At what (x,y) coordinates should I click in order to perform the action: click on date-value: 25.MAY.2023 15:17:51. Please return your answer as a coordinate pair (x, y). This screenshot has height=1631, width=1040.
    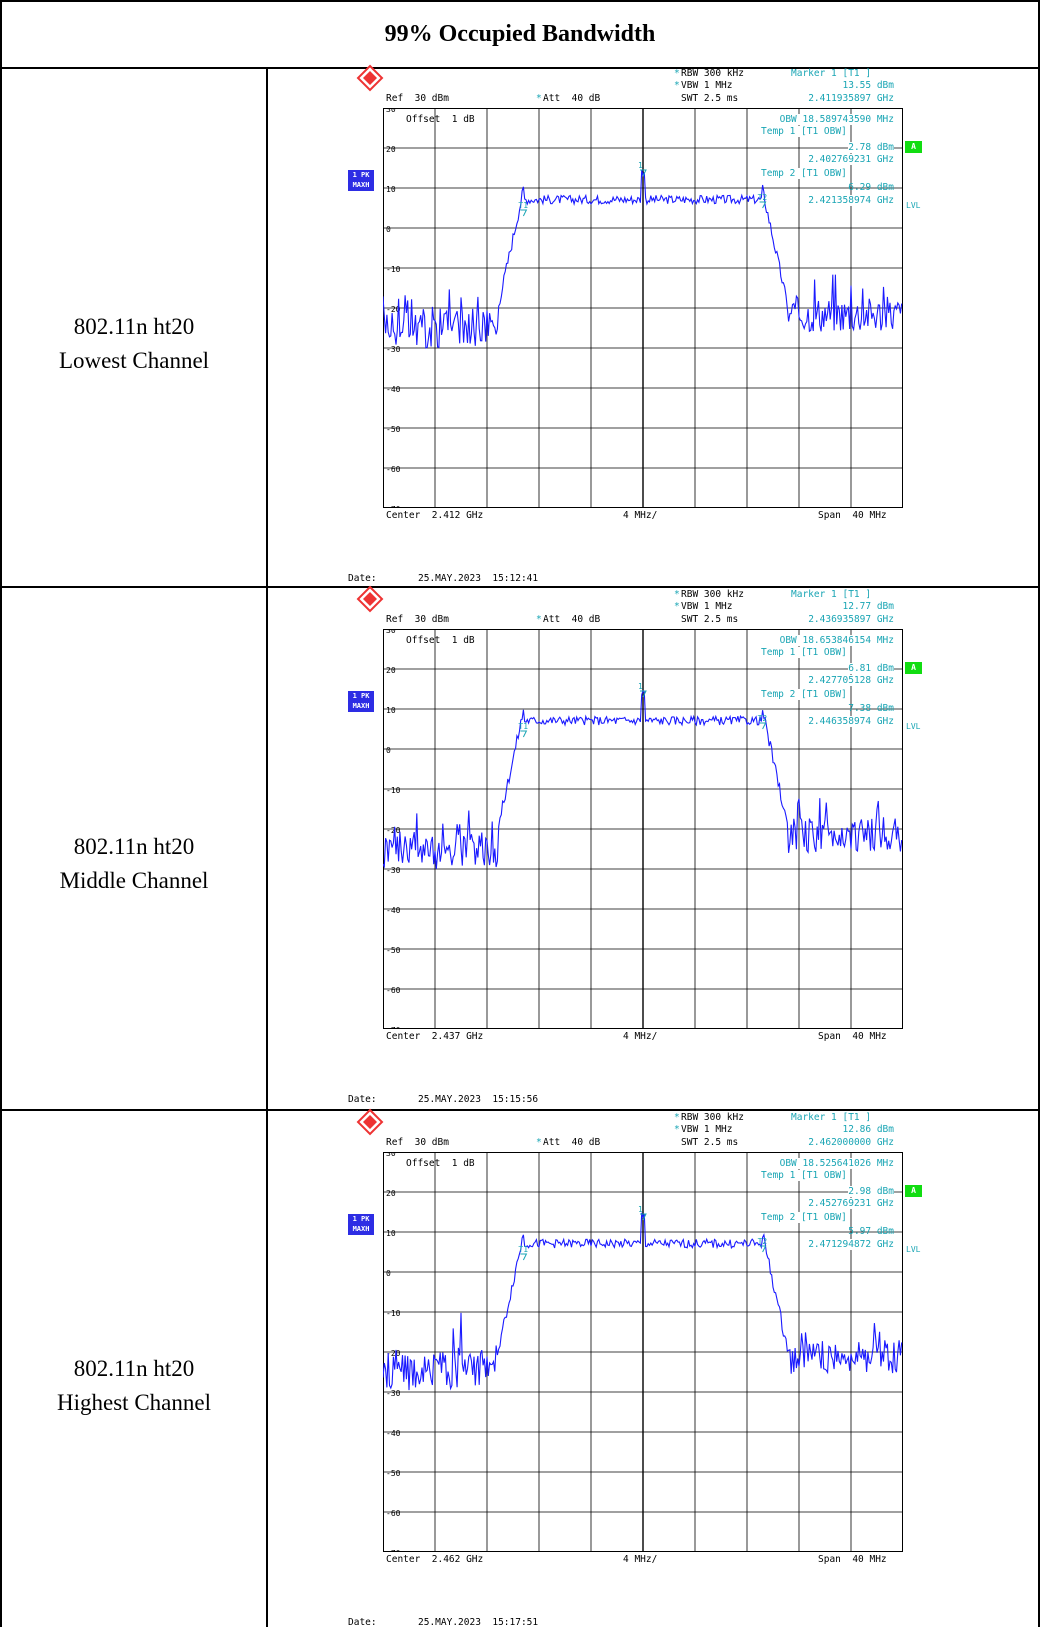
    Looking at the image, I should click on (478, 1622).